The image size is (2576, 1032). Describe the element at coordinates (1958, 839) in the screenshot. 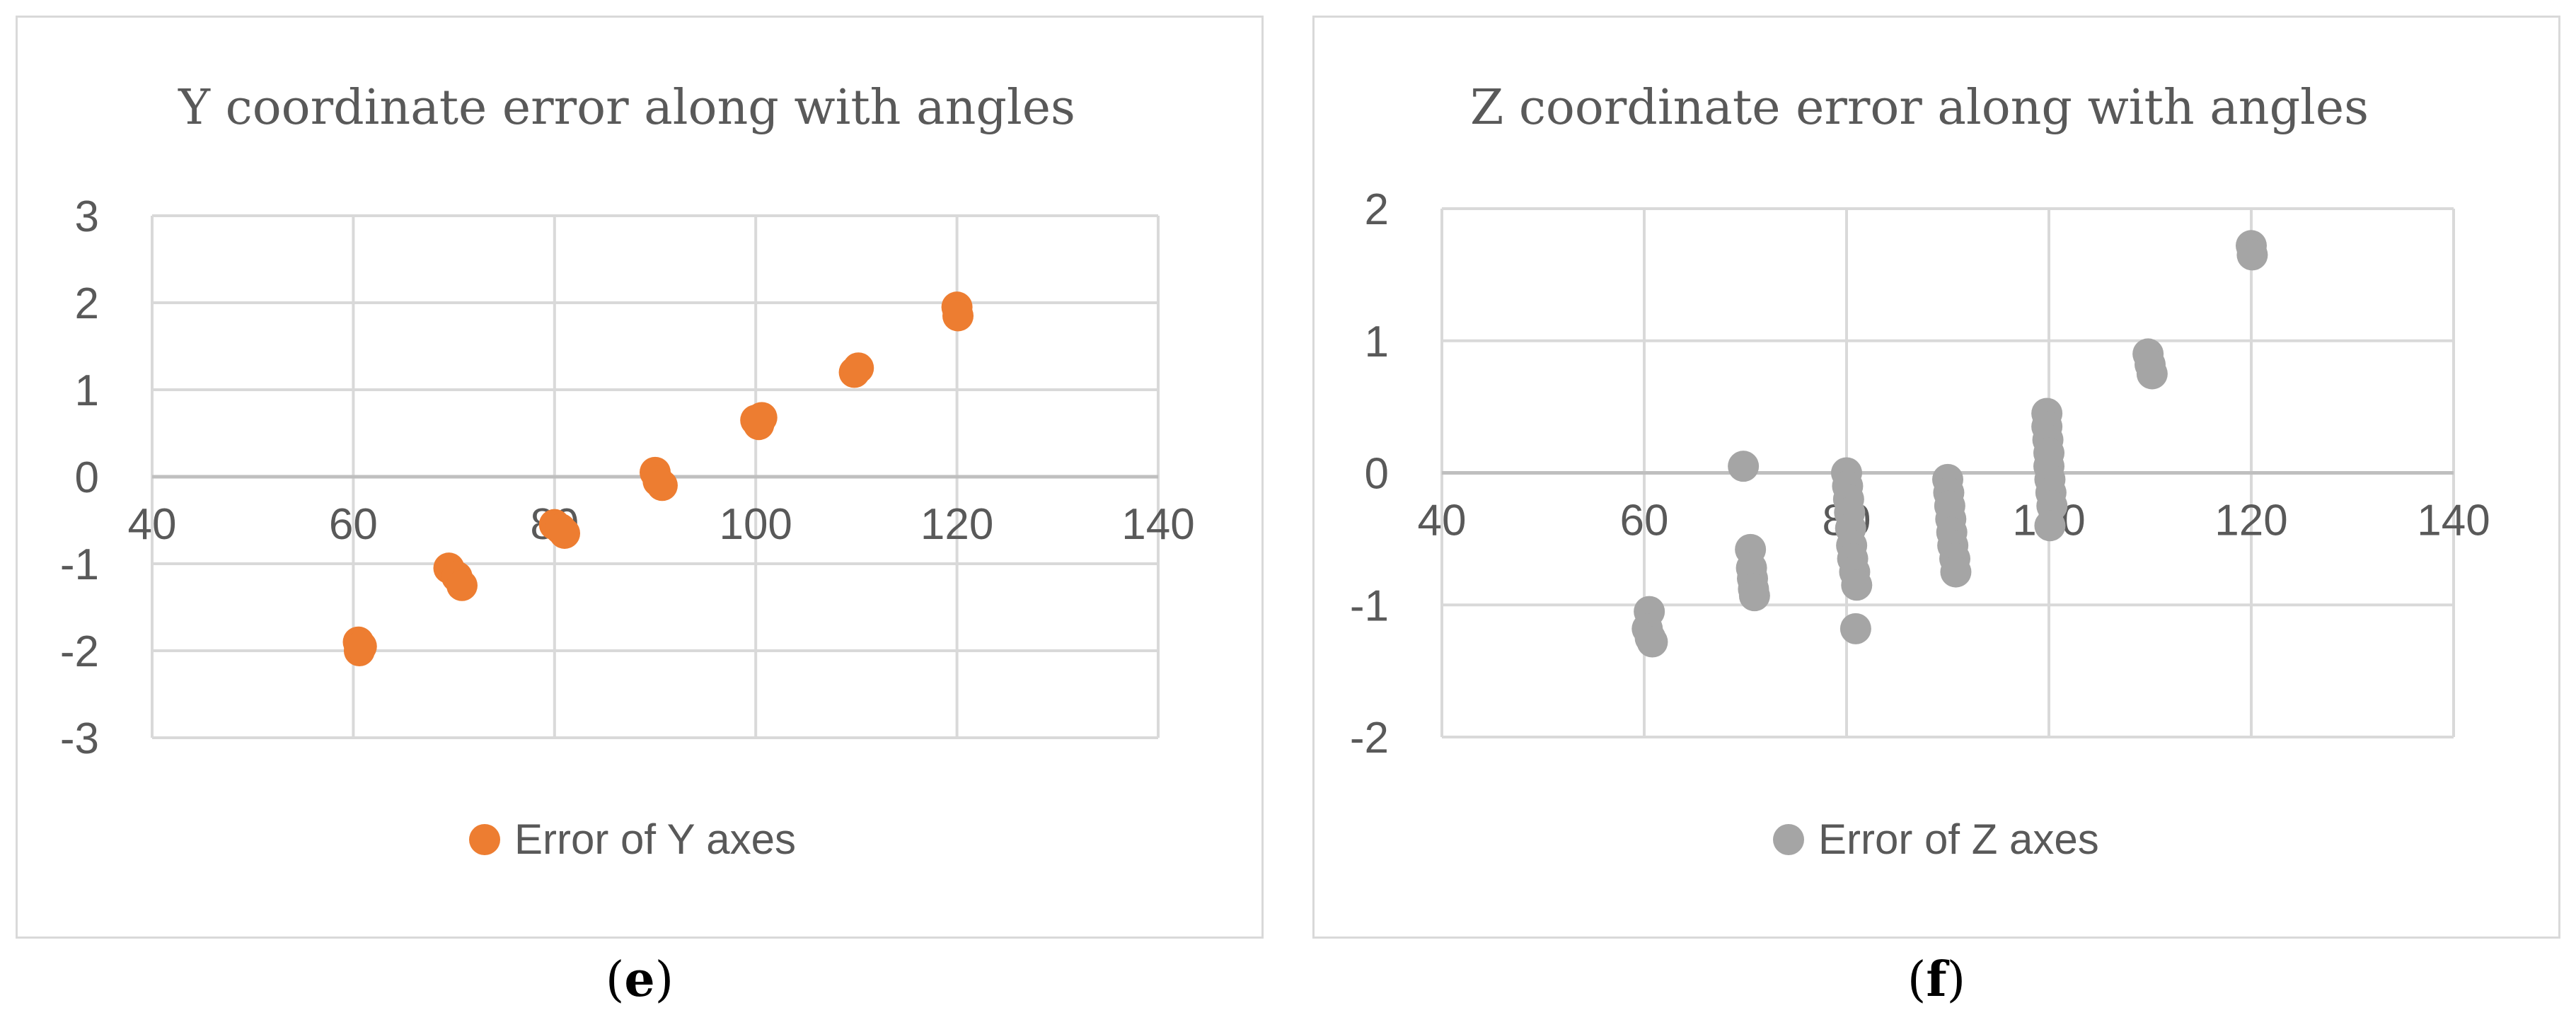

I see `legend-label: Error of Z axes` at that location.